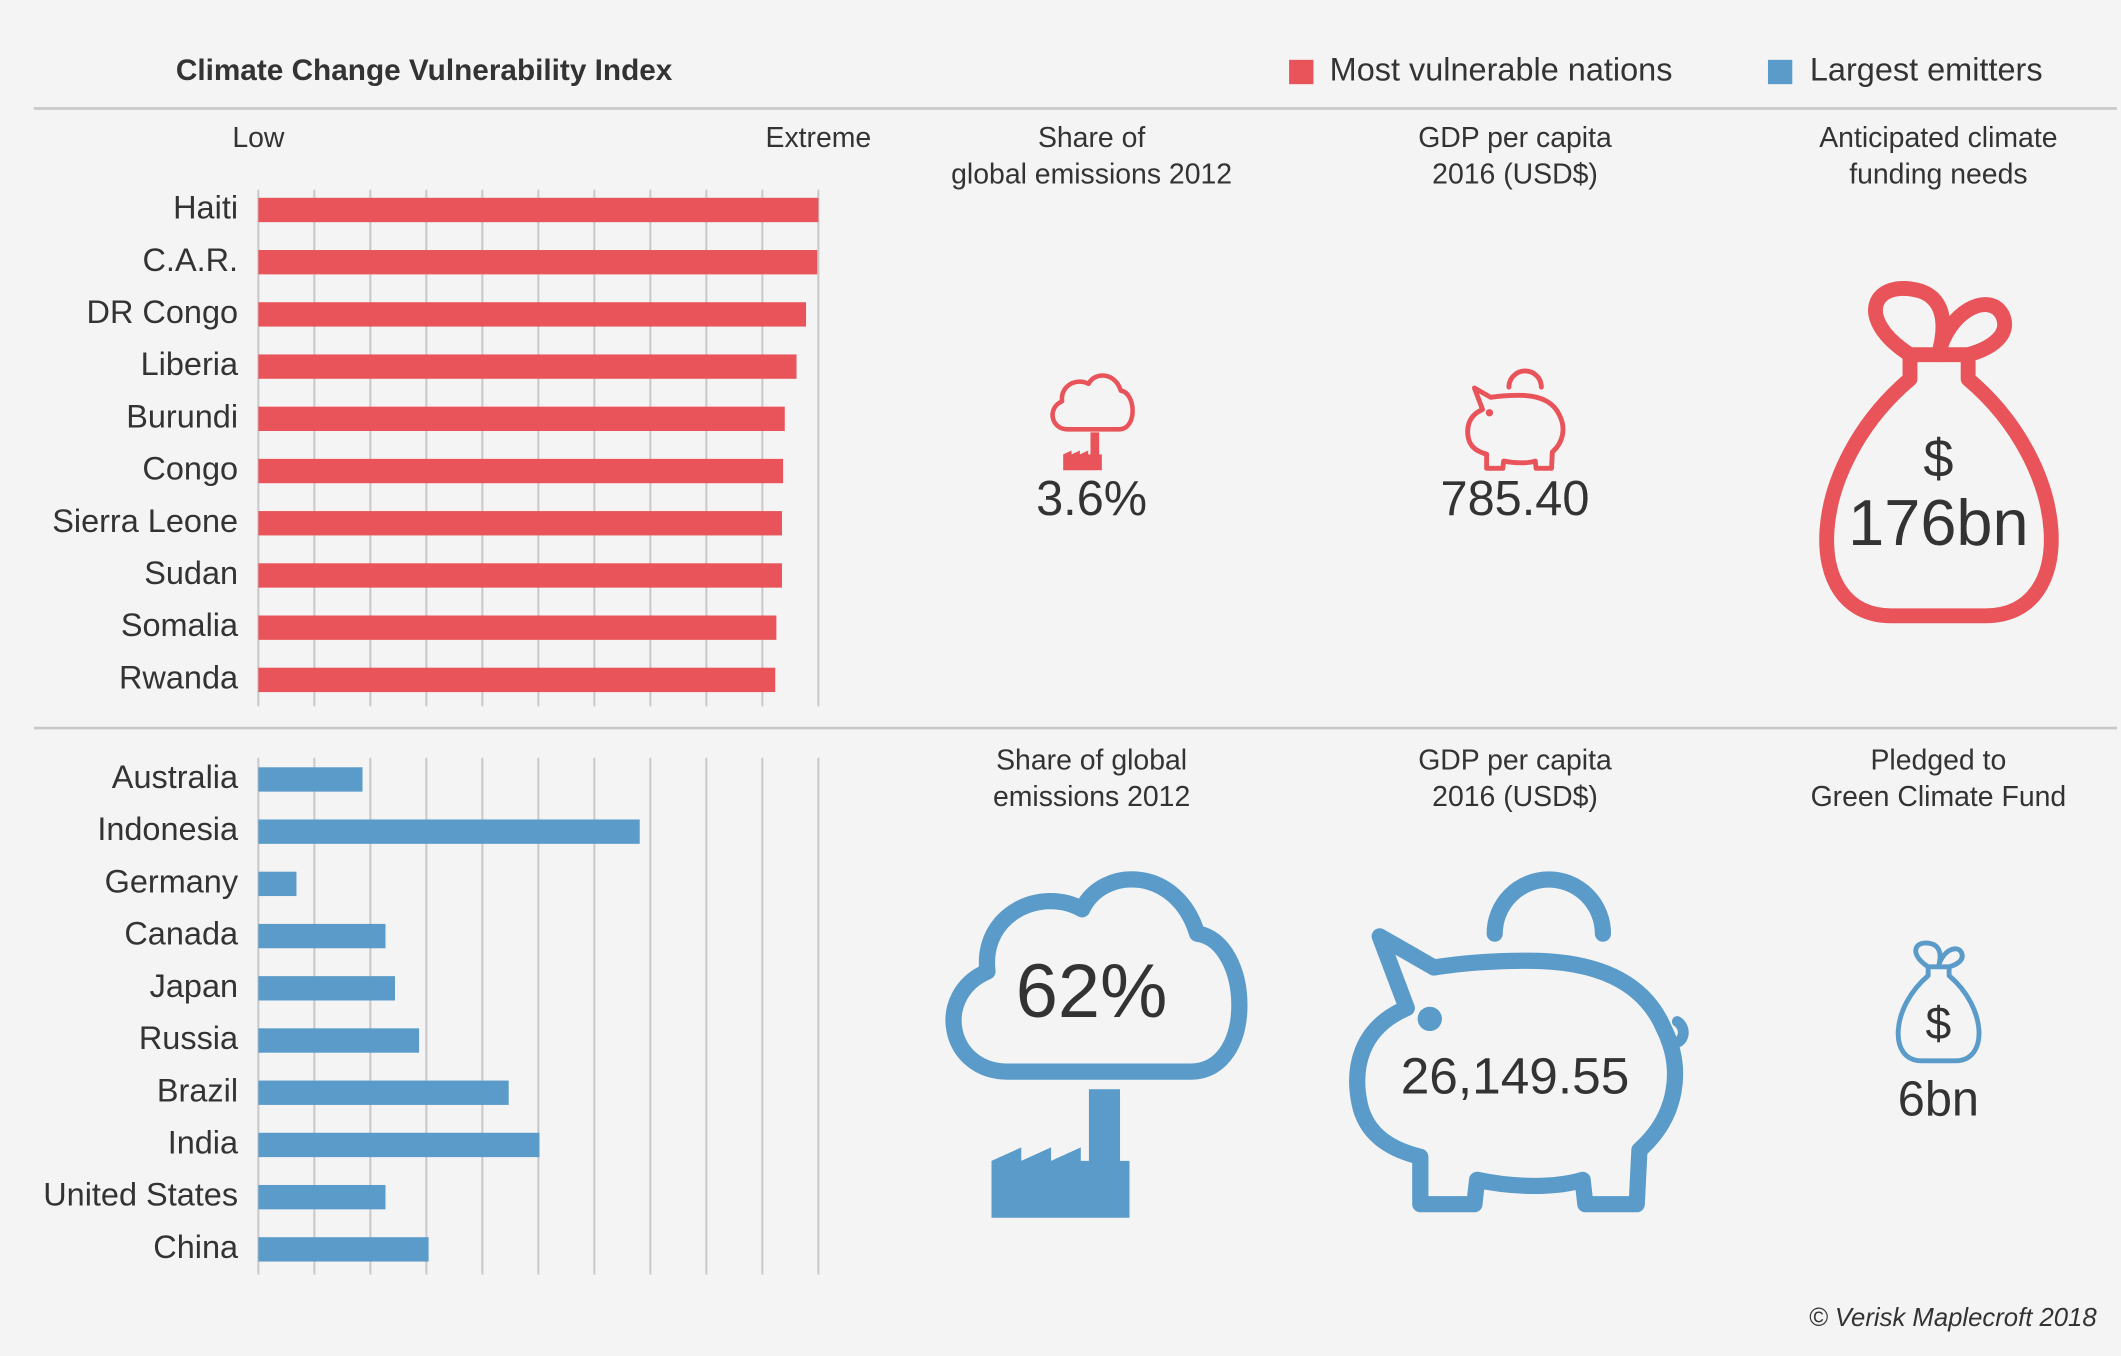 This screenshot has height=1356, width=2121. Describe the element at coordinates (181, 934) in the screenshot. I see `category-label: Canada` at that location.